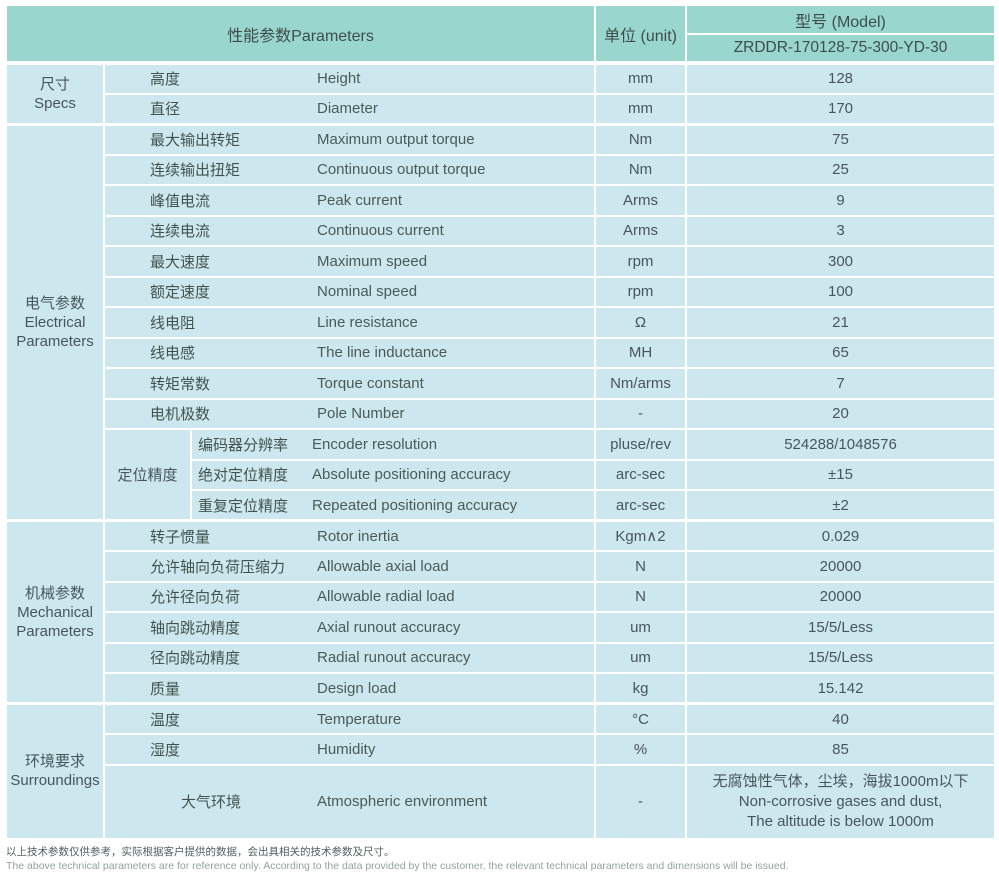 Image resolution: width=999 pixels, height=883 pixels. Describe the element at coordinates (501, 749) in the screenshot. I see `table-row: 湿度 Humidity % 85` at that location.